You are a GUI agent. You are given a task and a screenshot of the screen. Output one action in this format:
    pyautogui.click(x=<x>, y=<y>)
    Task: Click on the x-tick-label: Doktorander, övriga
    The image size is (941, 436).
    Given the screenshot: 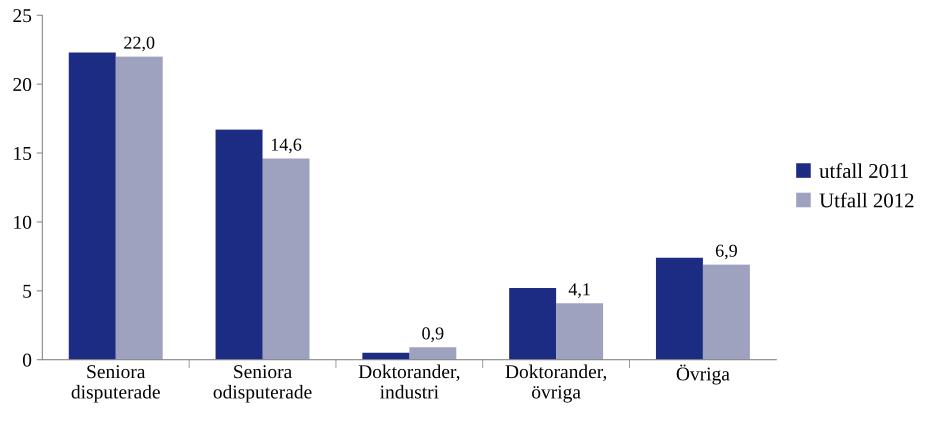 What is the action you would take?
    pyautogui.click(x=556, y=383)
    